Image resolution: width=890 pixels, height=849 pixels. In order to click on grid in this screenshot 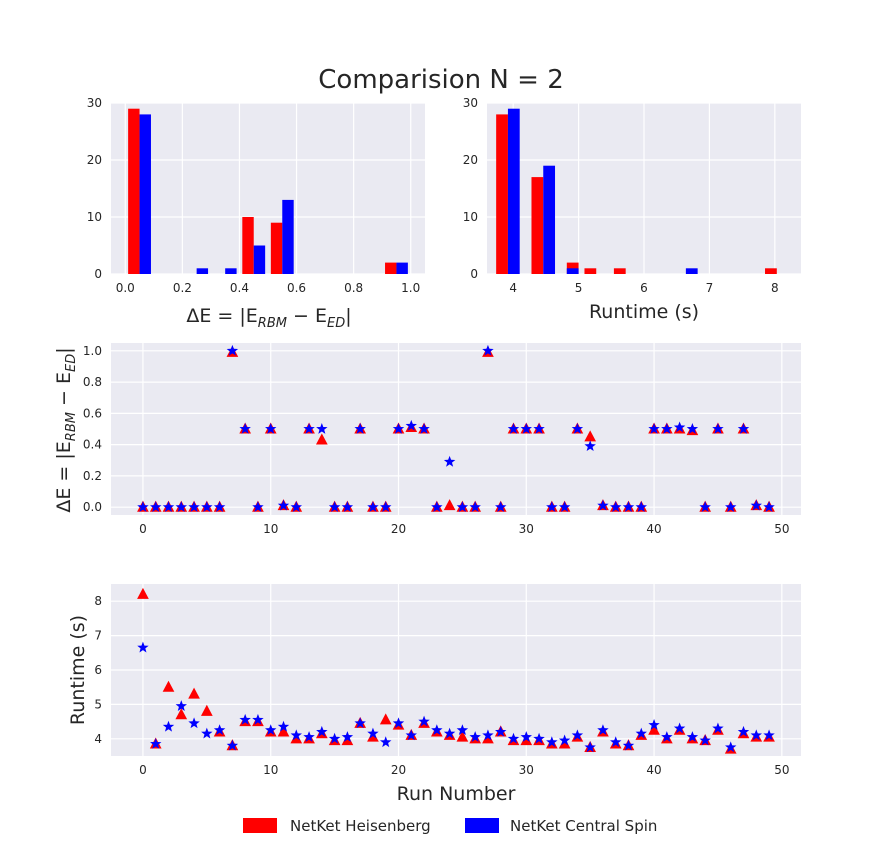, I will do `click(268, 188)`.